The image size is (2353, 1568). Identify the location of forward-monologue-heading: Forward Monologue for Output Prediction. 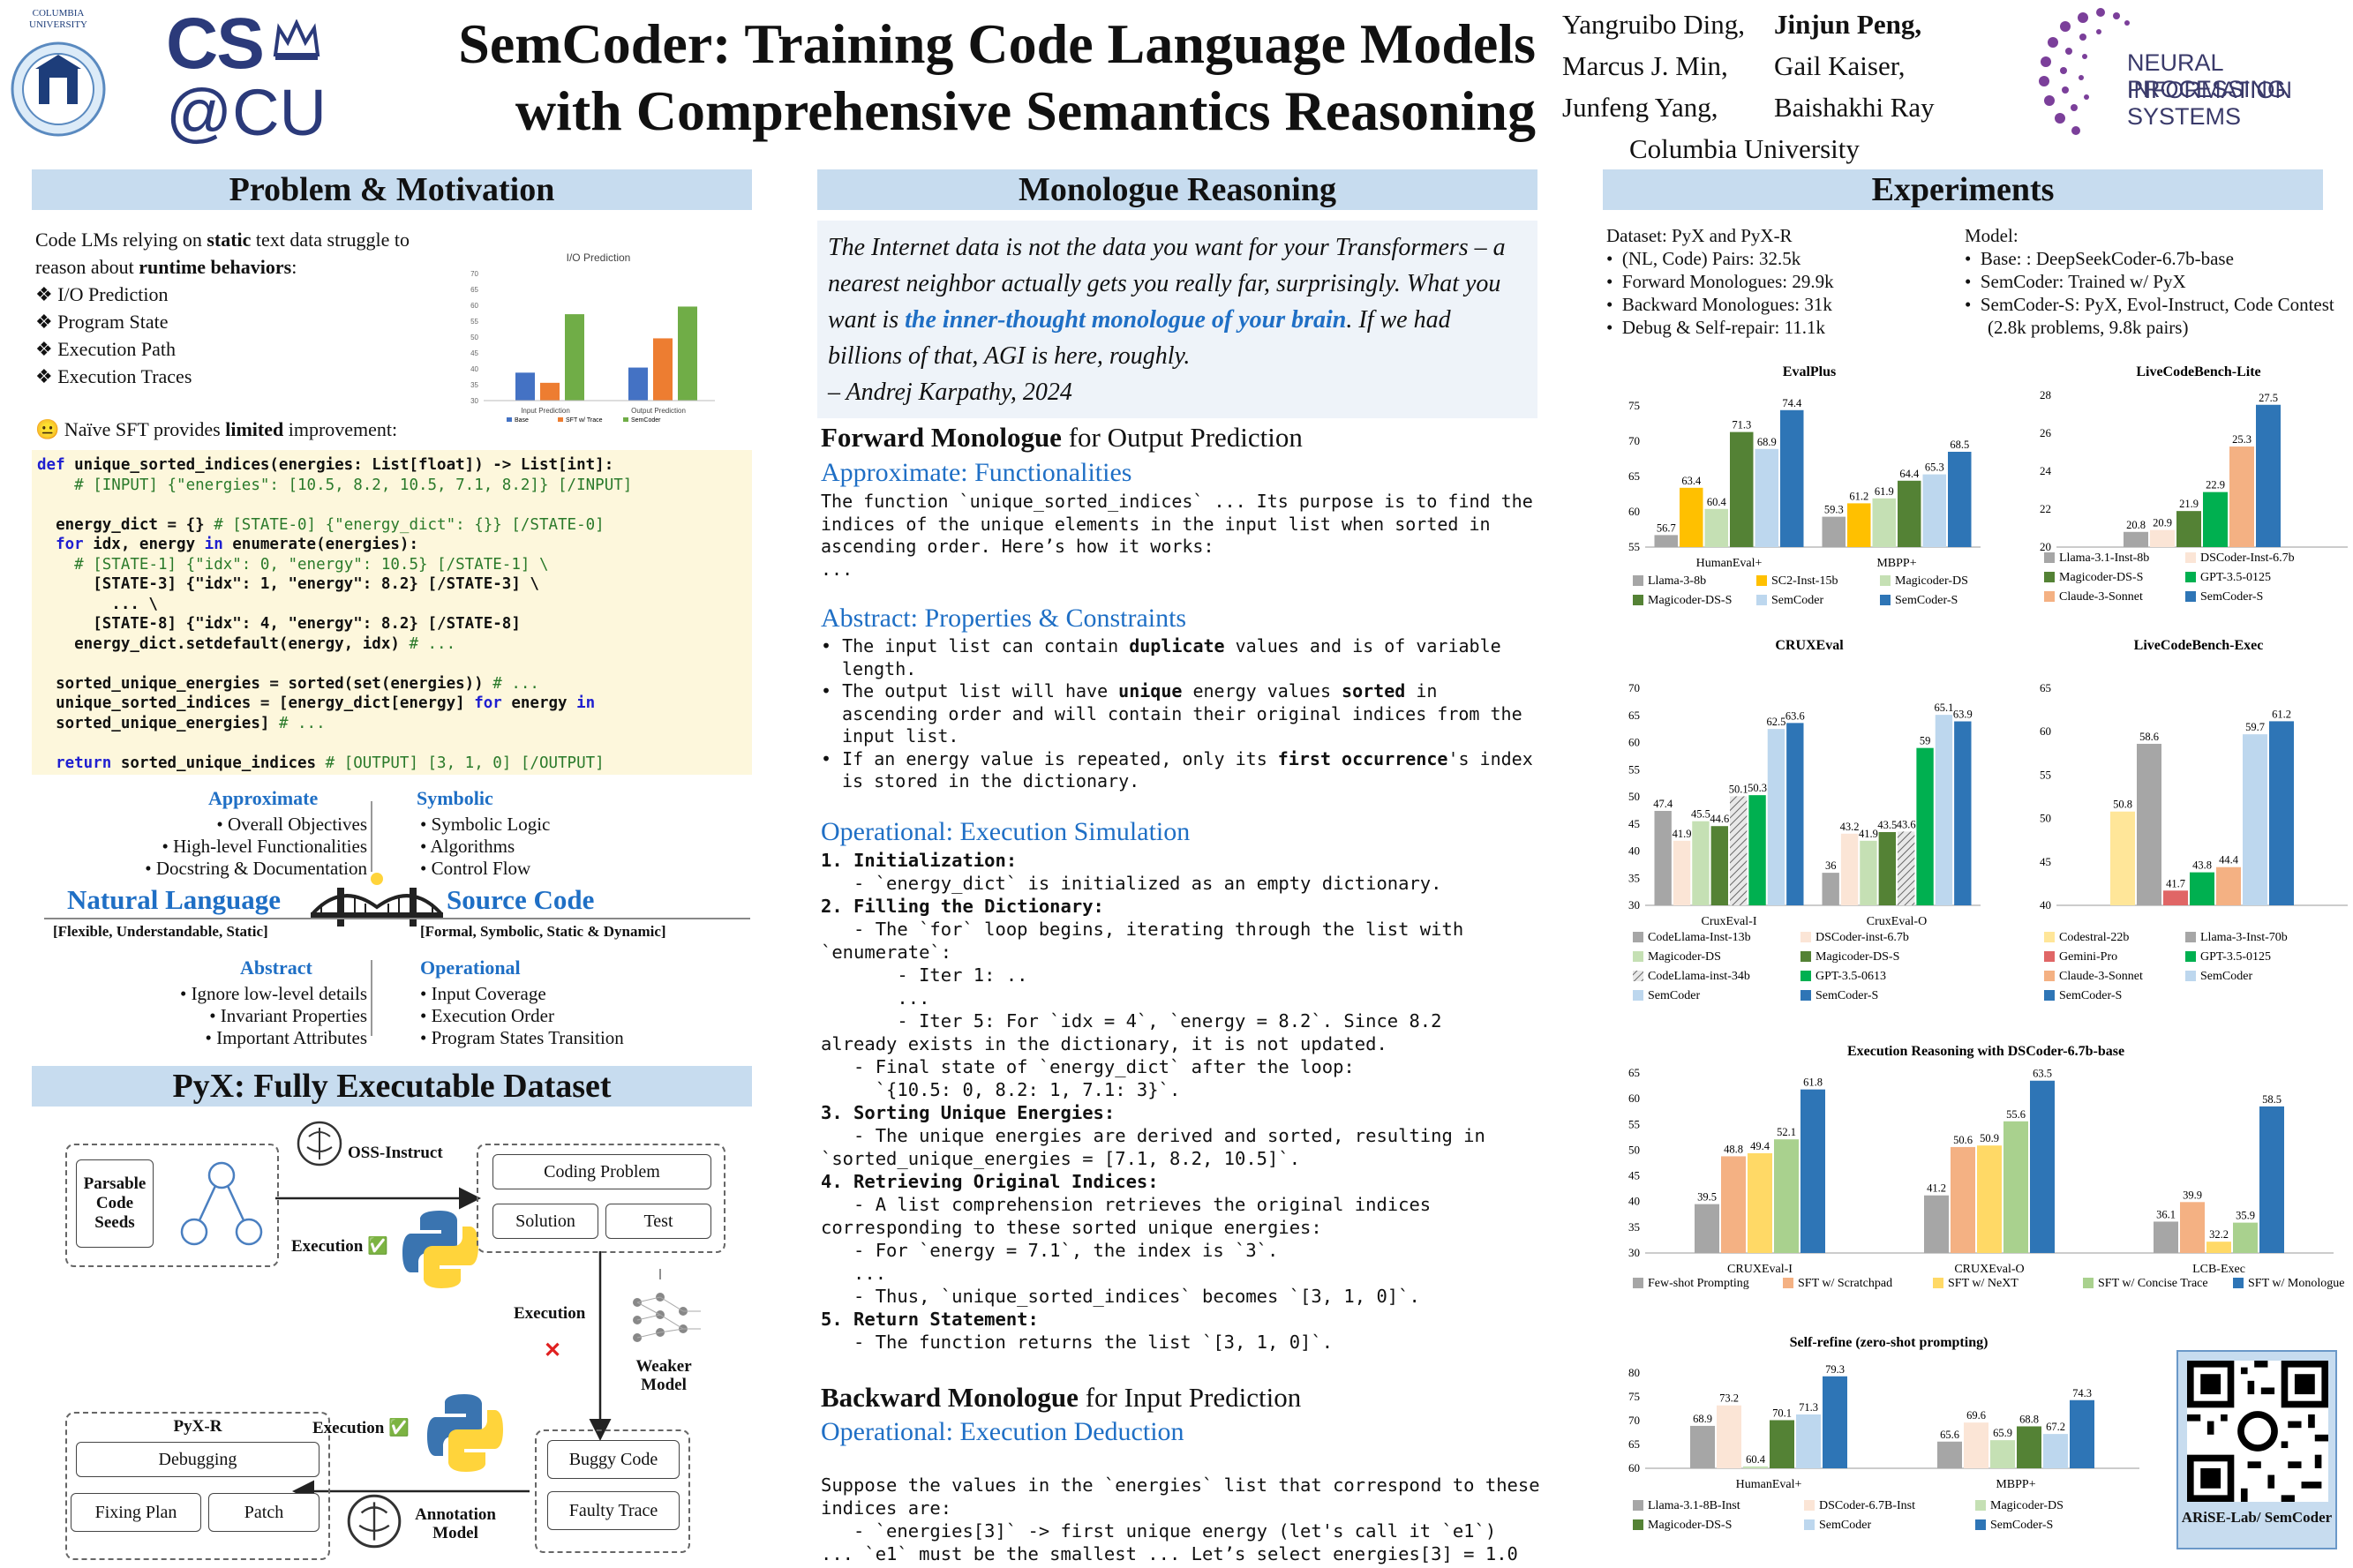
(1062, 438).